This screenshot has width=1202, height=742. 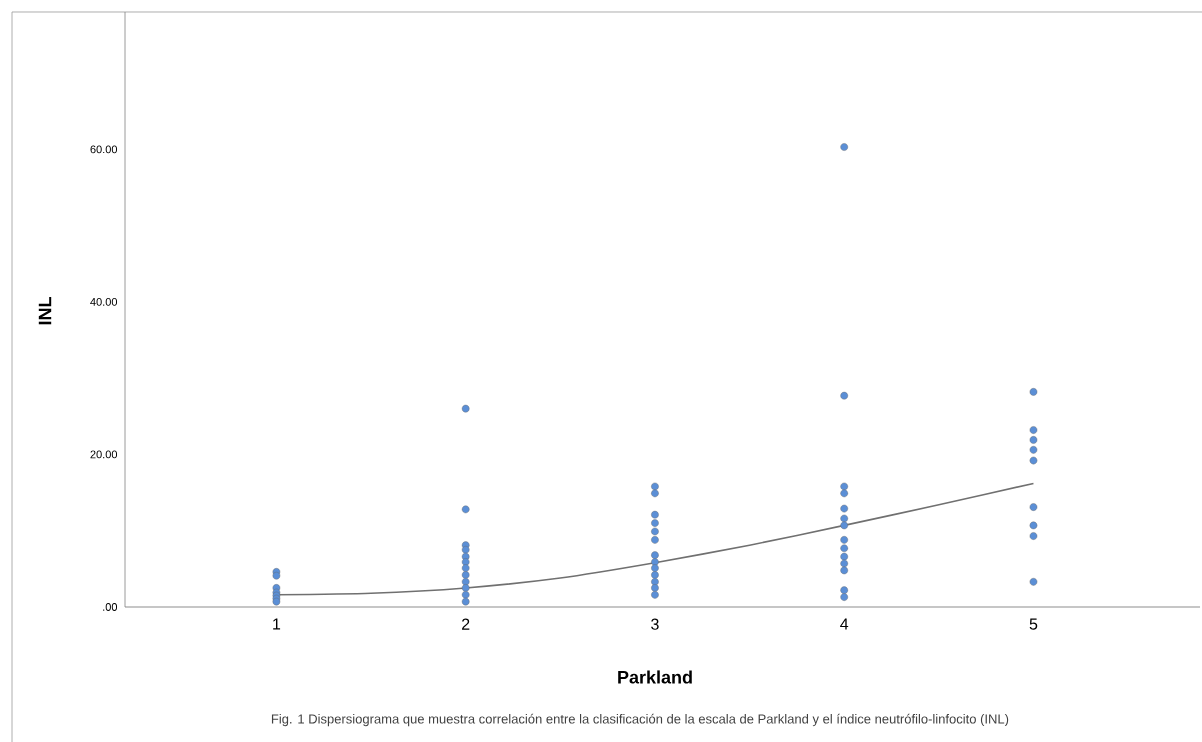 I want to click on y-axis-title: INL, so click(x=45, y=311).